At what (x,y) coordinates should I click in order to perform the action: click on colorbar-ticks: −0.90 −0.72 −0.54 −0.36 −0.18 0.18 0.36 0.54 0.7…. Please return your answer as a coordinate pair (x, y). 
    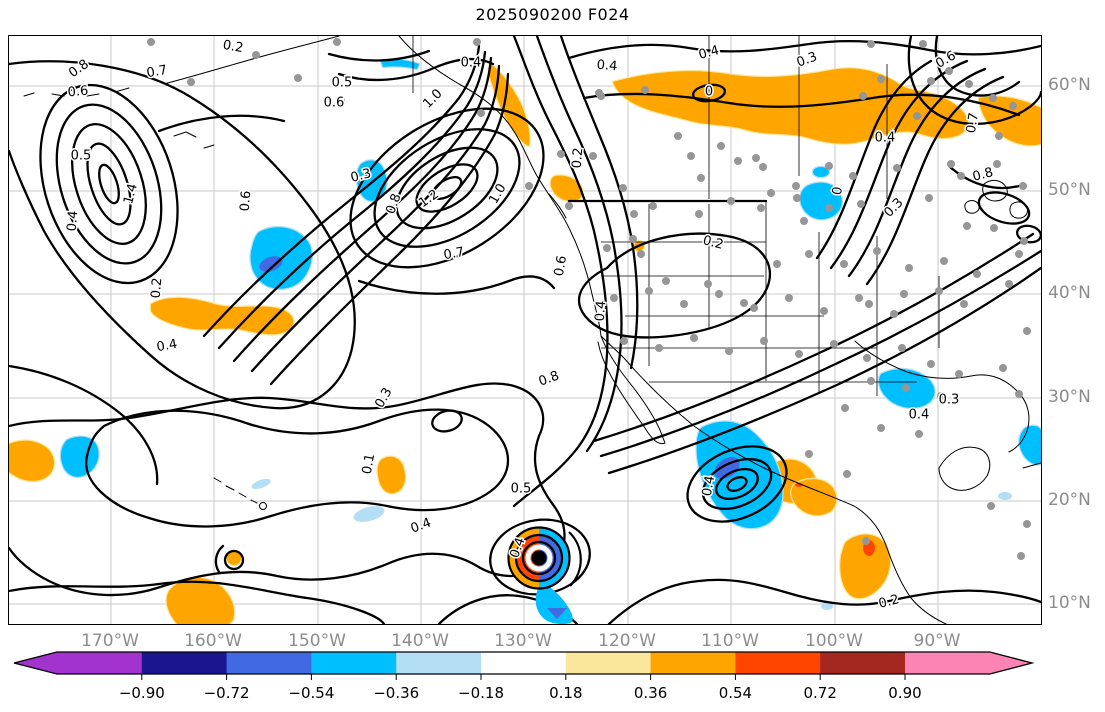
    Looking at the image, I should click on (520, 688).